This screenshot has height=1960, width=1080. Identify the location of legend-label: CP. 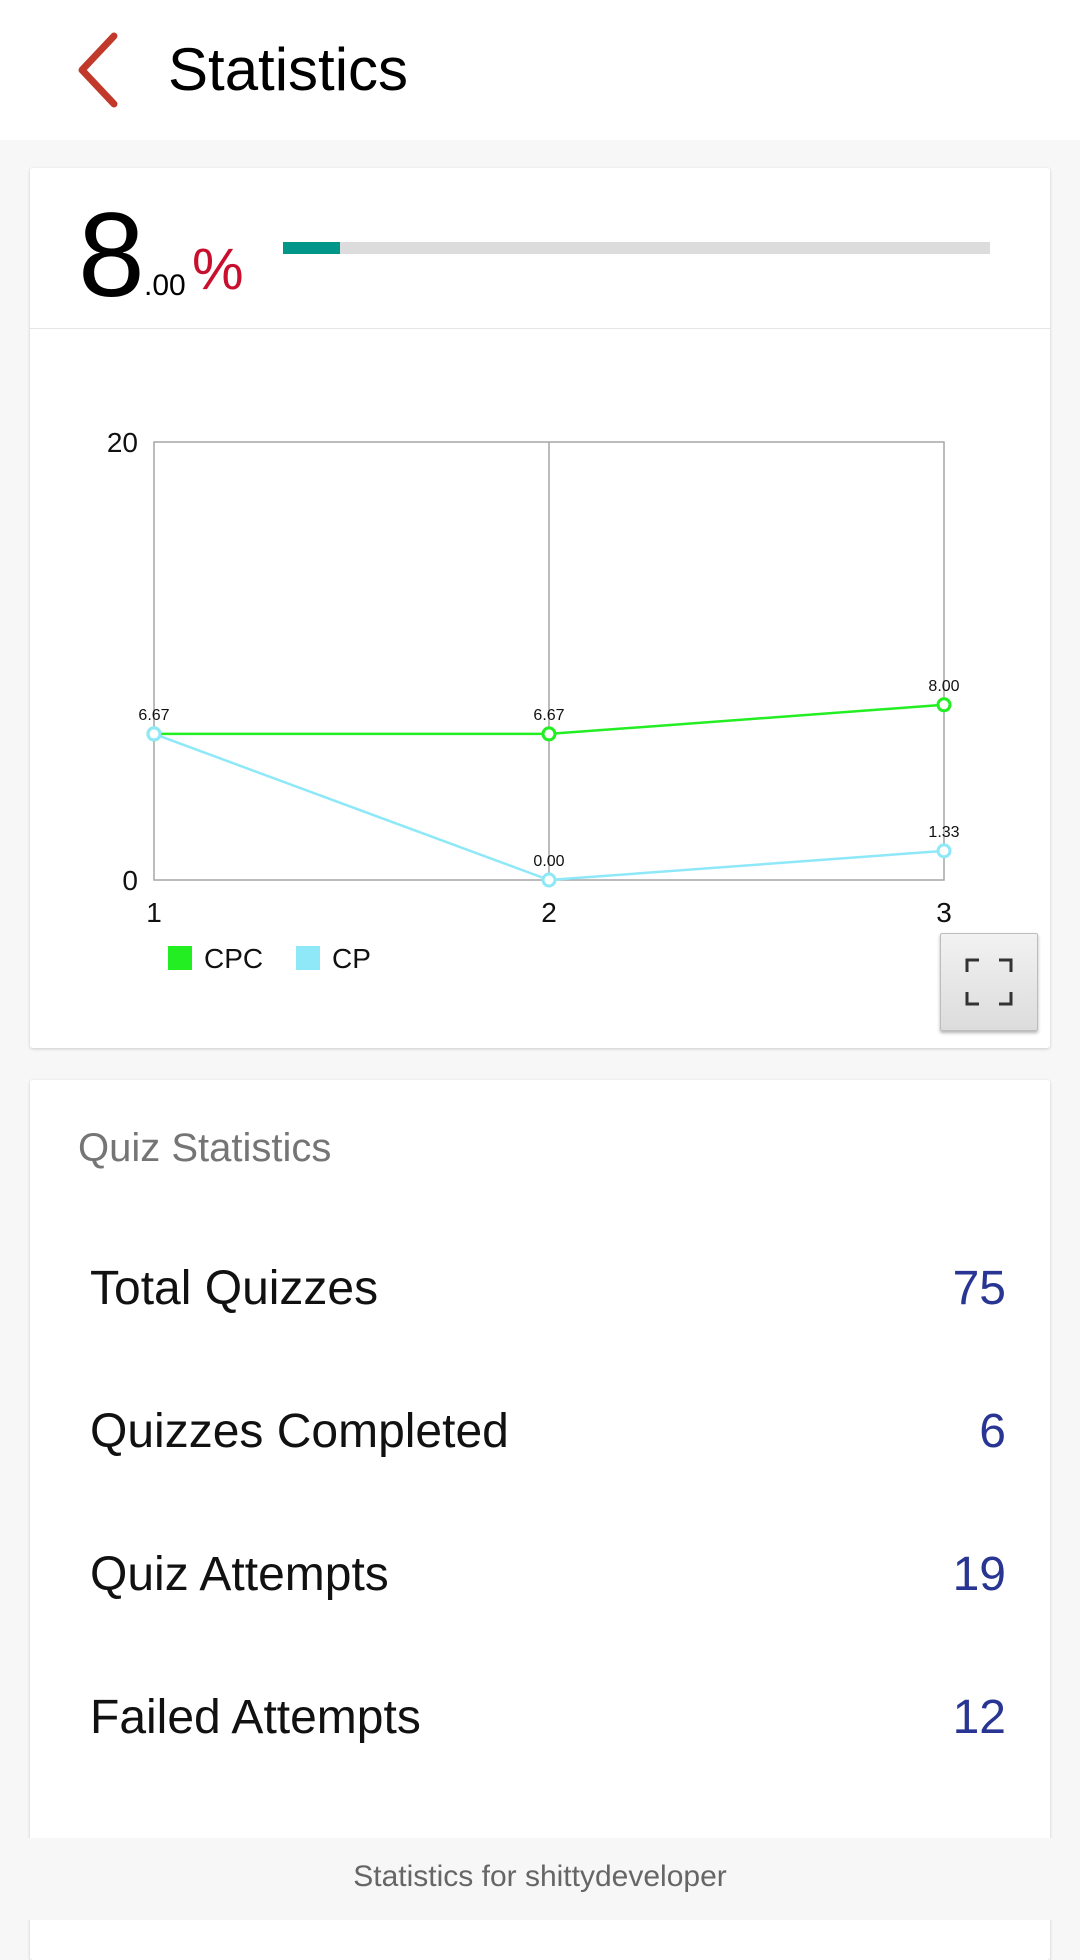
(351, 958).